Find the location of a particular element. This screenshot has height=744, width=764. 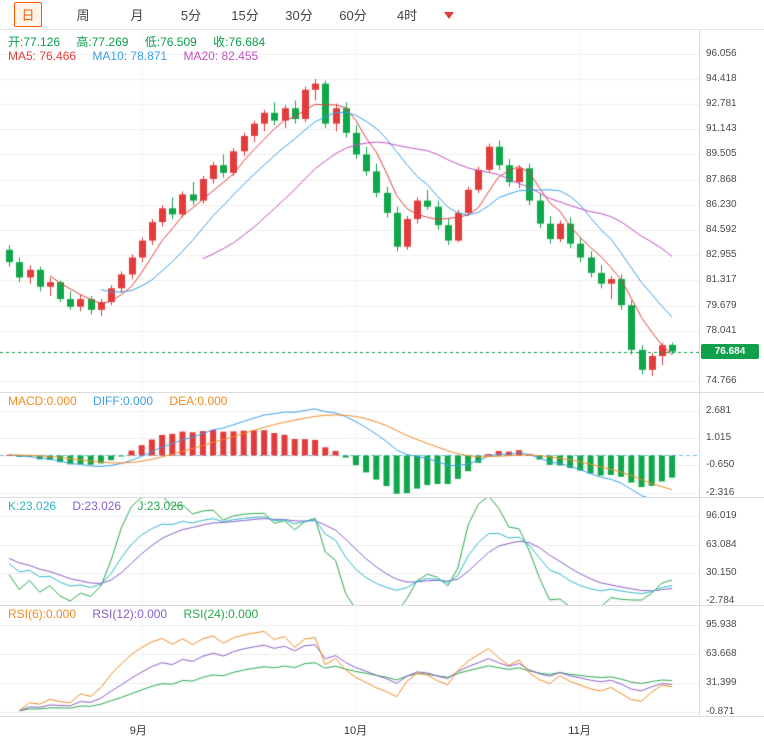

diff-value: DIFF:0.000 is located at coordinates (123, 401).